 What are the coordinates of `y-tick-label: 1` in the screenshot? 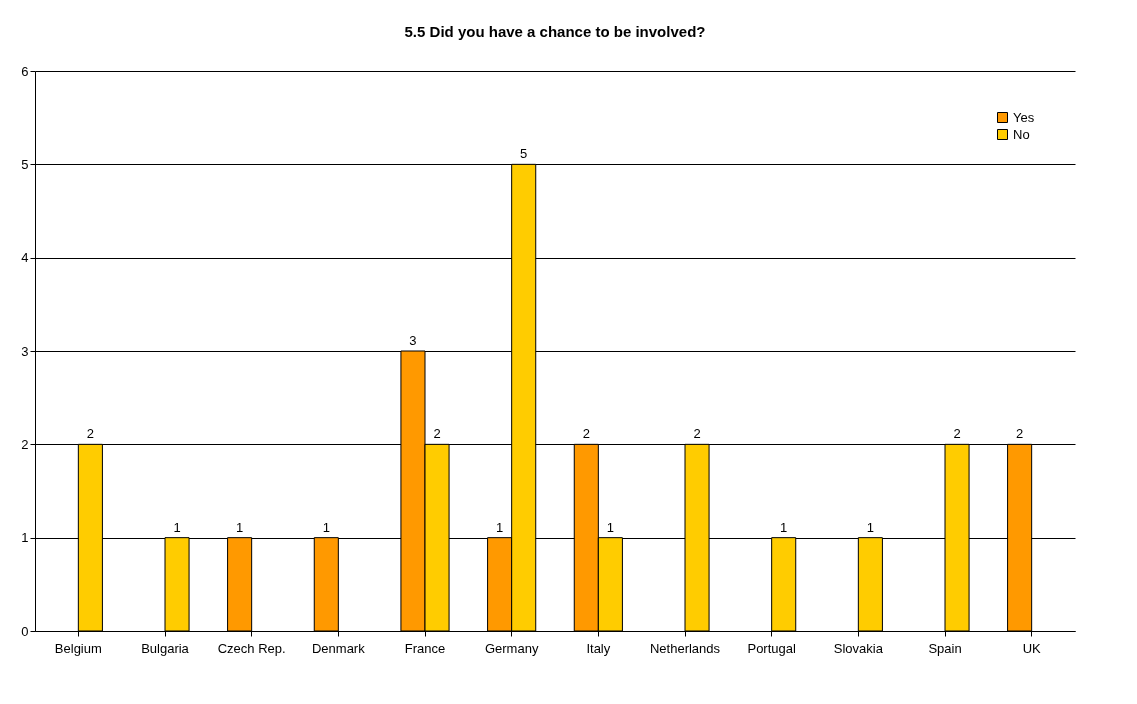 It's located at (25, 538).